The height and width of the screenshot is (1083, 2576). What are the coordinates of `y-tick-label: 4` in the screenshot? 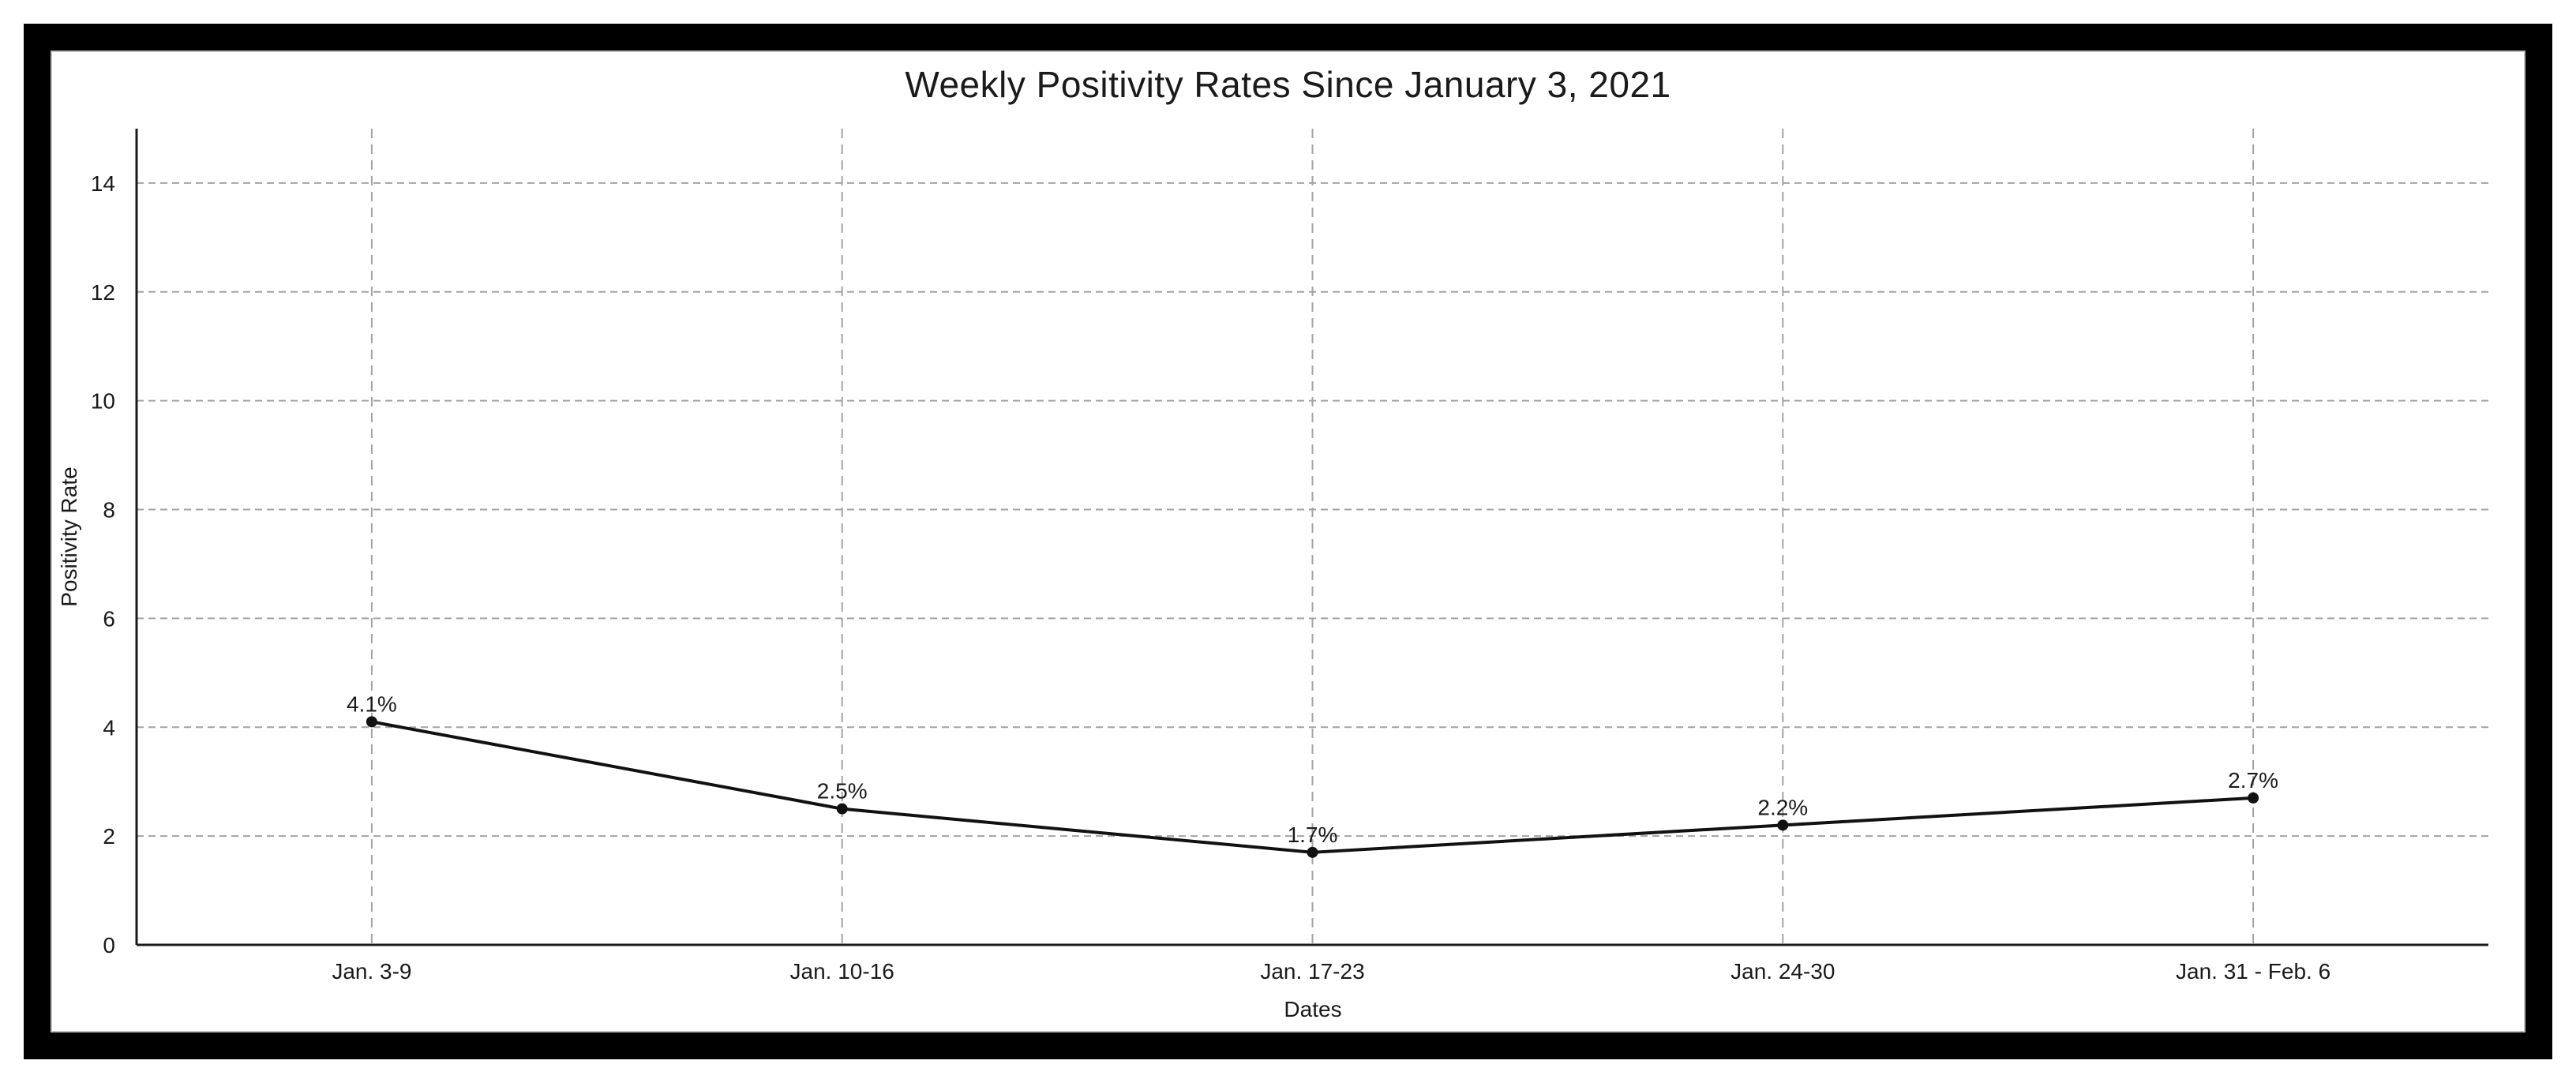 It's located at (109, 727).